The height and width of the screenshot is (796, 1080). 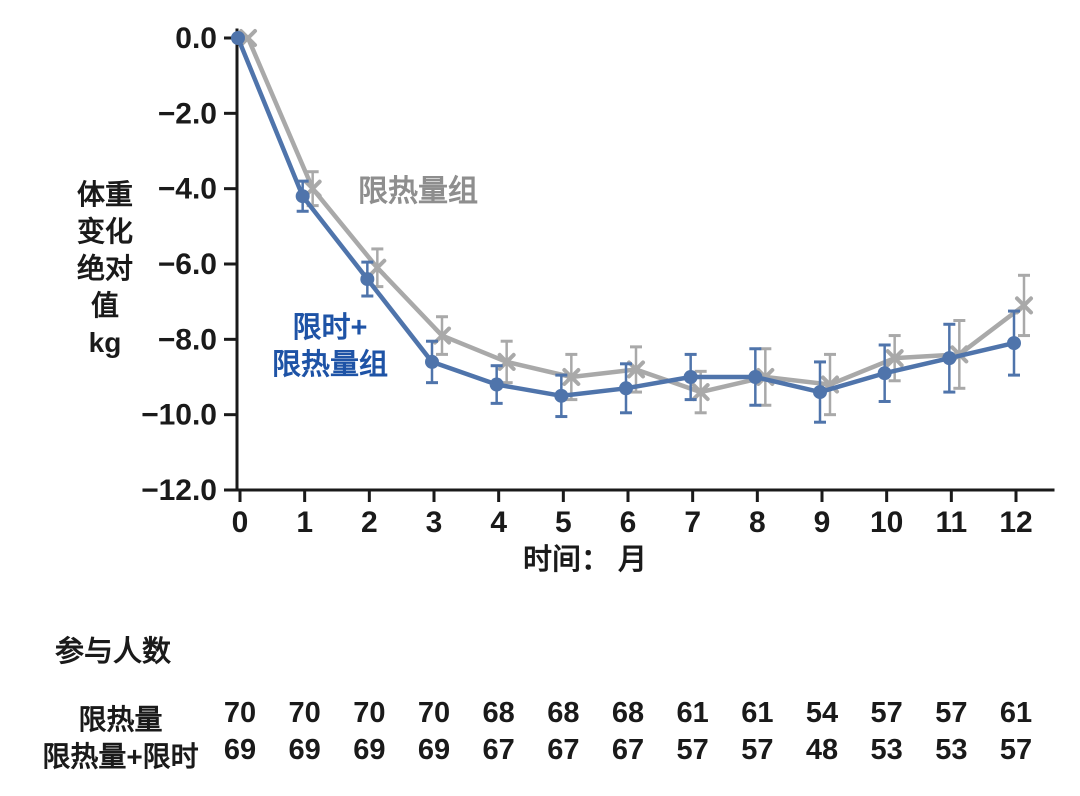 I want to click on x-tick-label: 2, so click(x=369, y=522).